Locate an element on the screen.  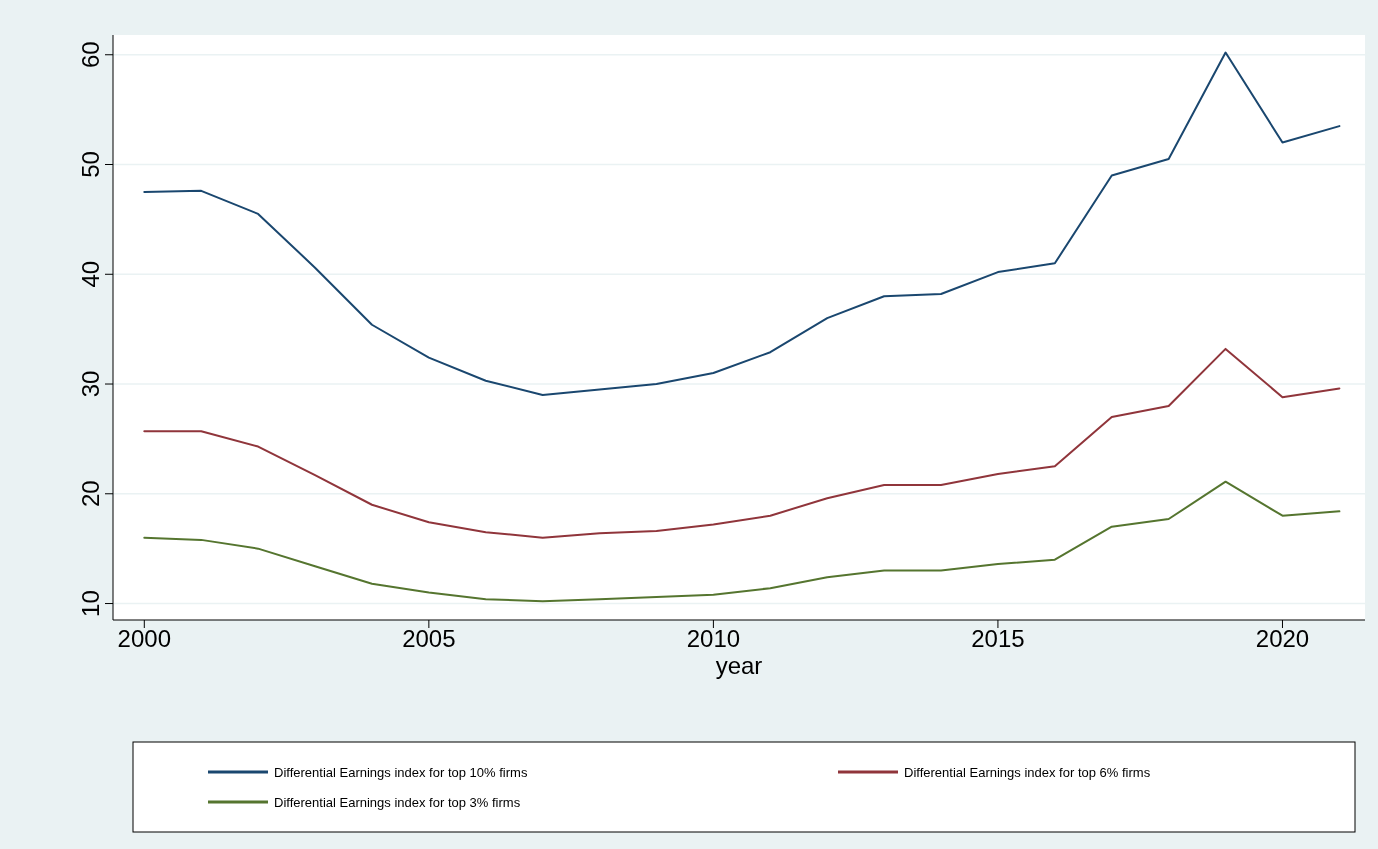
x-tick-label: 2000 is located at coordinates (144, 638).